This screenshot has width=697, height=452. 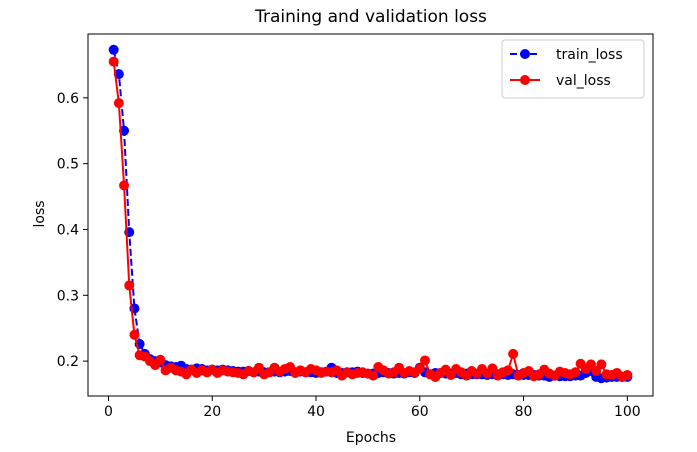 I want to click on y-axis-label: loss, so click(x=40, y=213).